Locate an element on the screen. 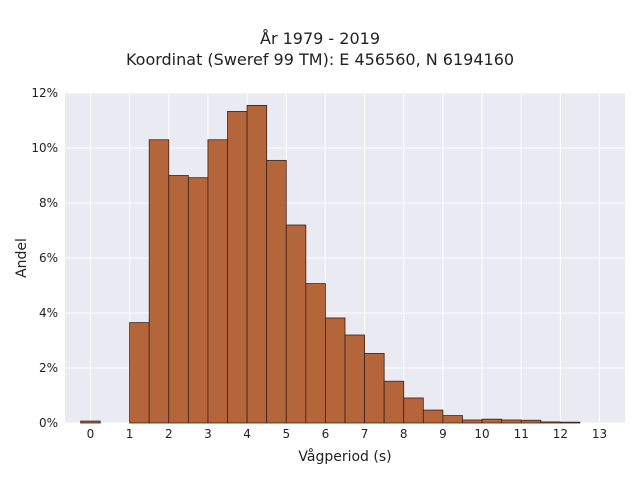 This screenshot has height=480, width=640. x-tick-label: 8 is located at coordinates (404, 434).